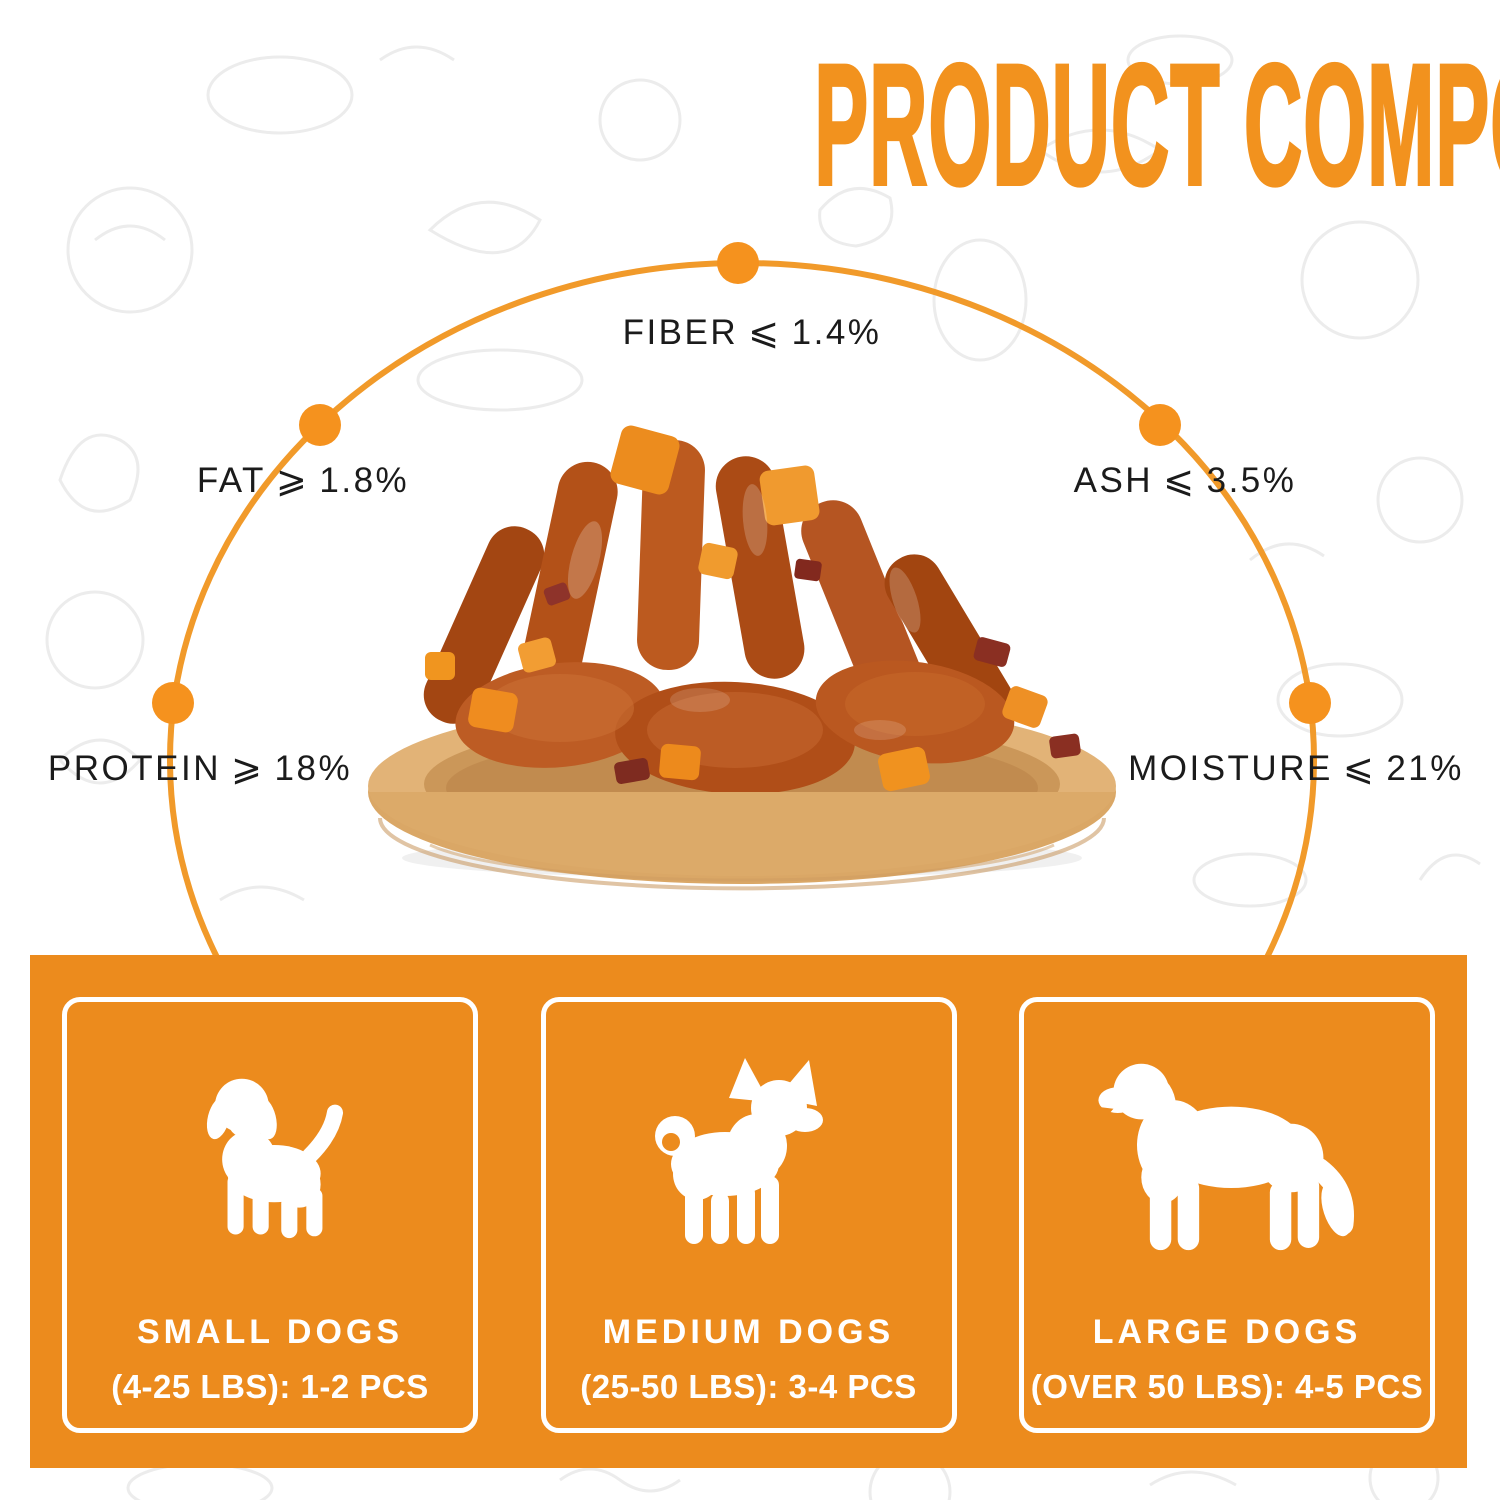 This screenshot has height=1500, width=1500. I want to click on gloss-highlights, so click(744, 612).